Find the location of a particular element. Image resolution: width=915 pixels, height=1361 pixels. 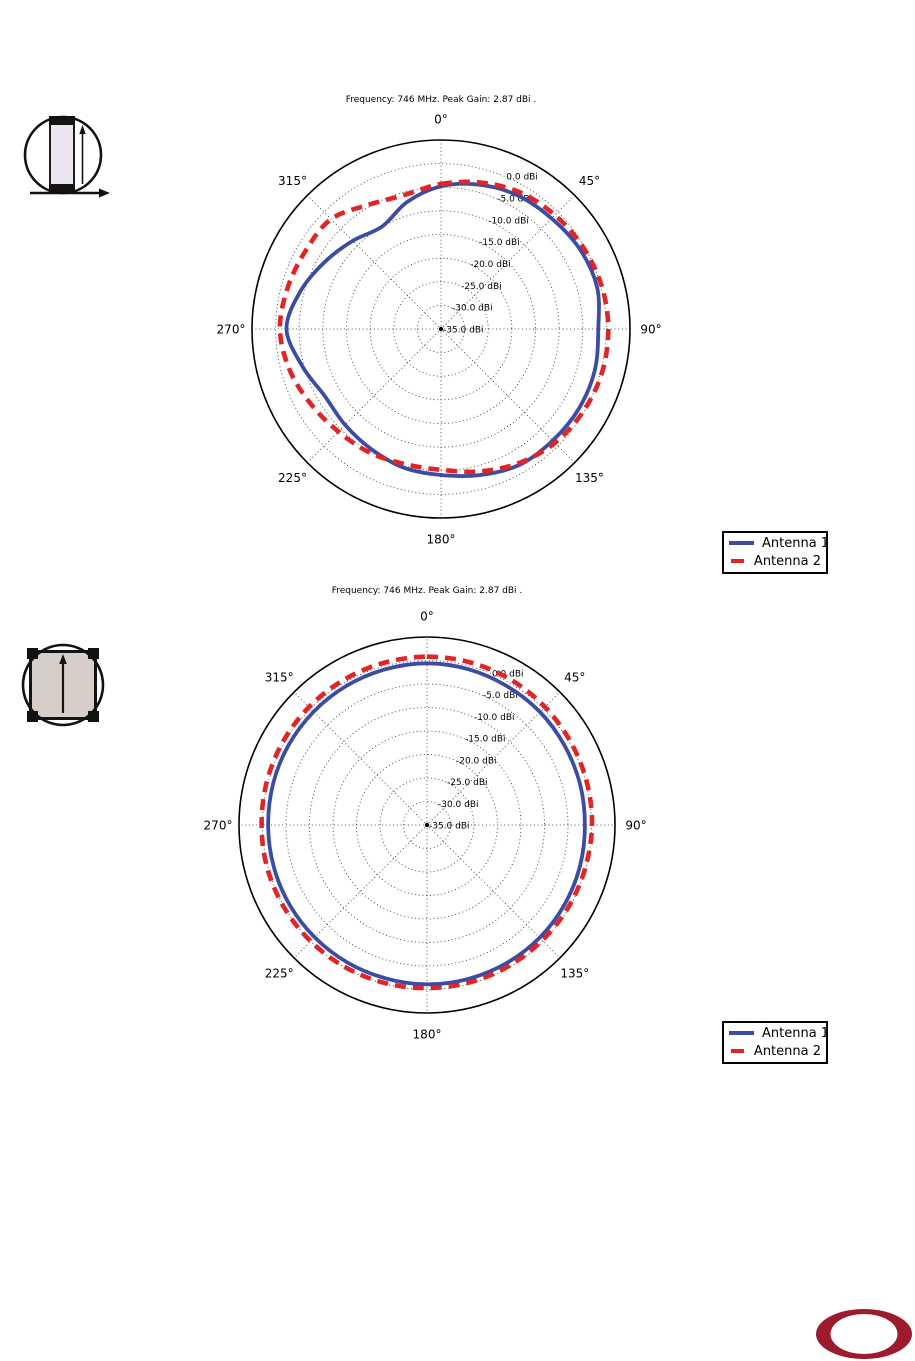

antenna-photo-top-cap is located at coordinates (62, 120).